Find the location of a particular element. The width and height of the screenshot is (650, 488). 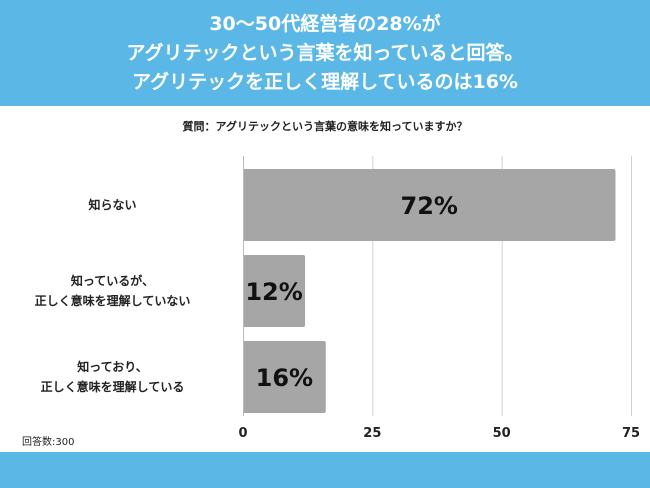

survey-question: 質問：アグリテックという言葉の意味を知っていますか？ is located at coordinates (325, 126).